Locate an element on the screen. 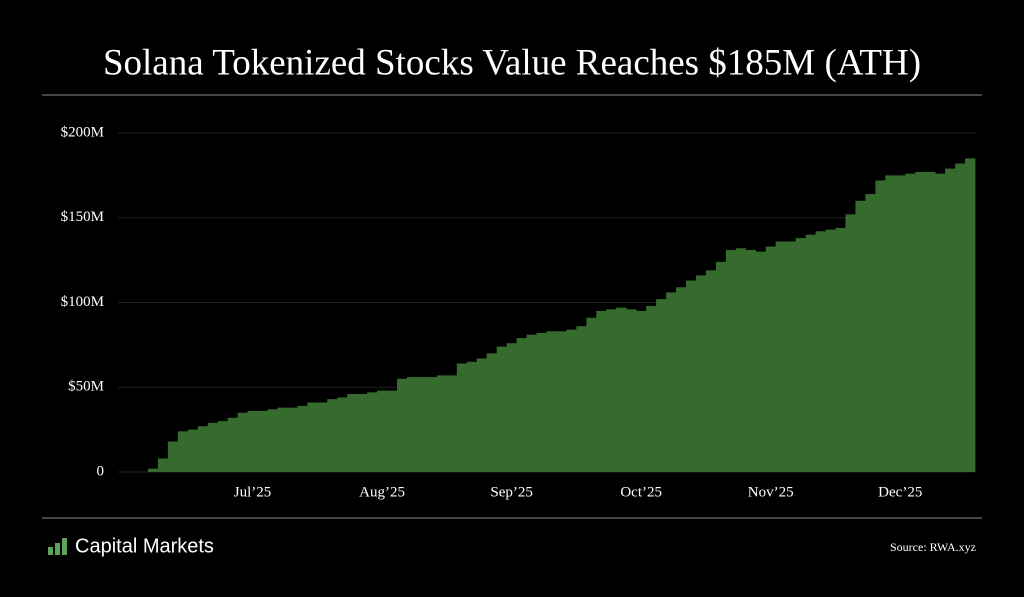 Image resolution: width=1024 pixels, height=597 pixels. y-tick-label: $100M is located at coordinates (82, 302).